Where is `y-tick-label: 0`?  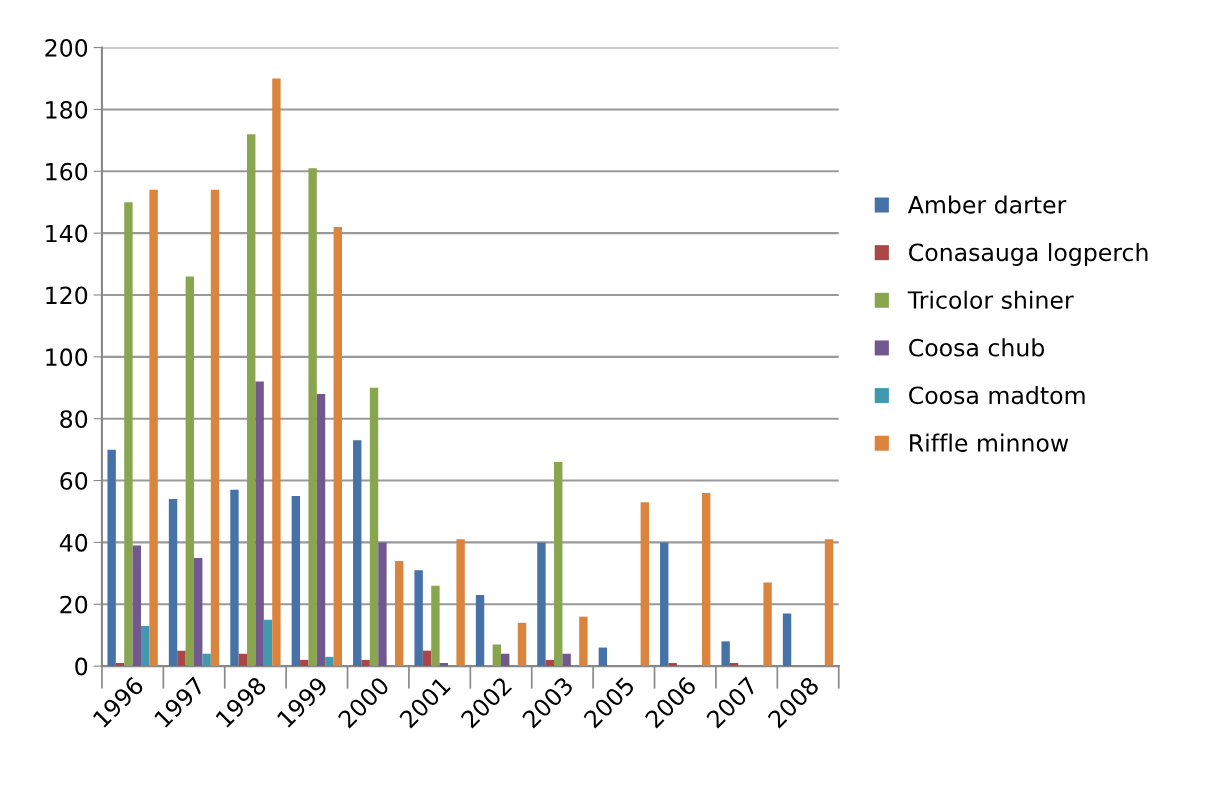 y-tick-label: 0 is located at coordinates (81, 666).